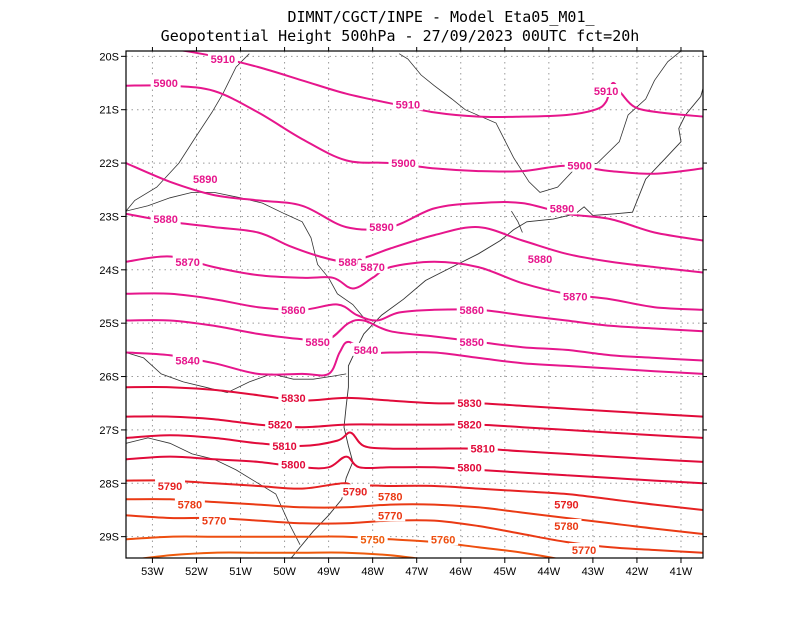 This screenshot has width=800, height=618. Describe the element at coordinates (240, 572) in the screenshot. I see `x-tick-label: 51W` at that location.